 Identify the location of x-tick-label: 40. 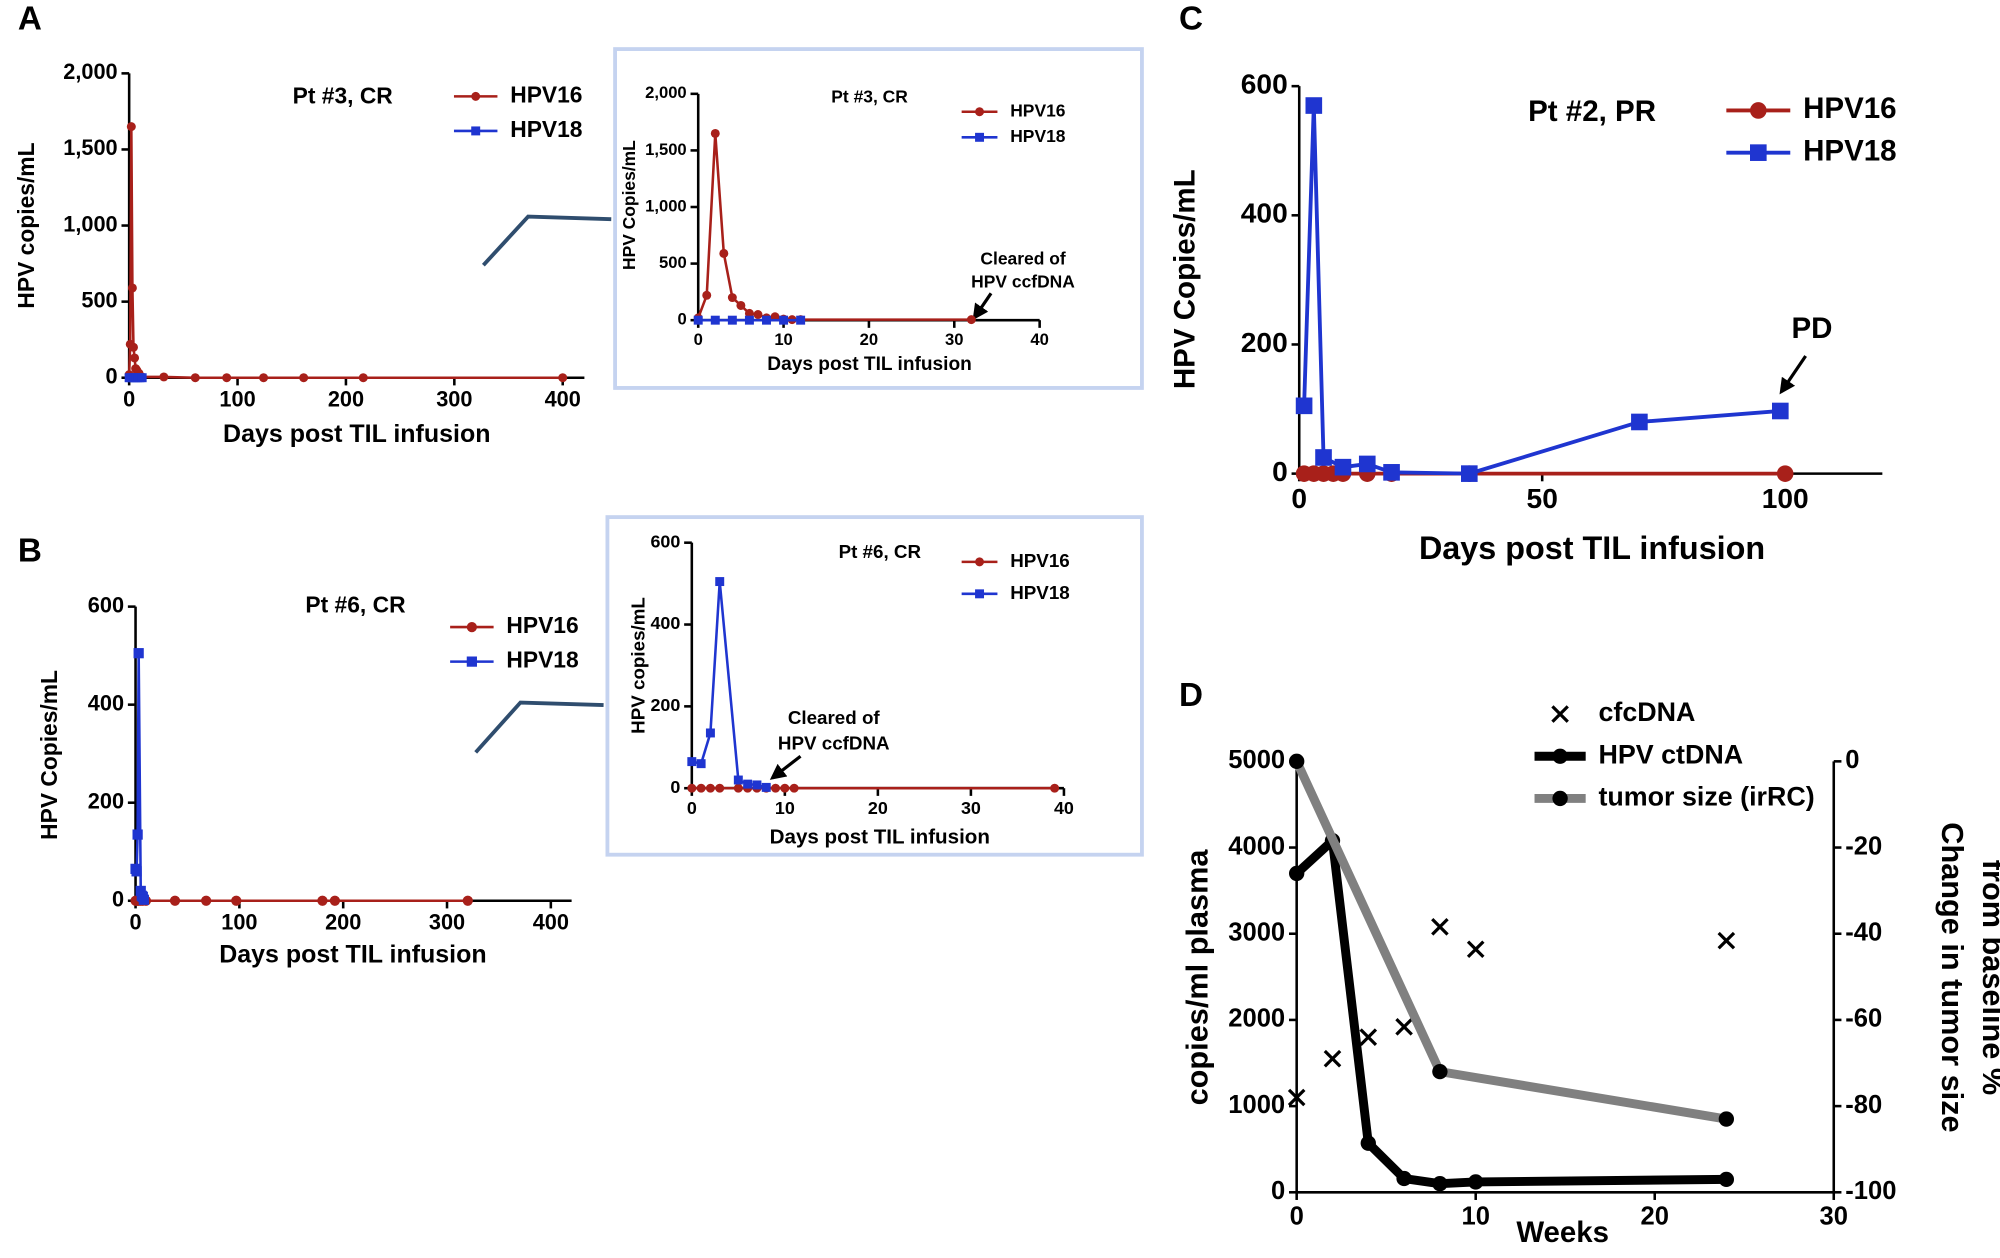
(1064, 808).